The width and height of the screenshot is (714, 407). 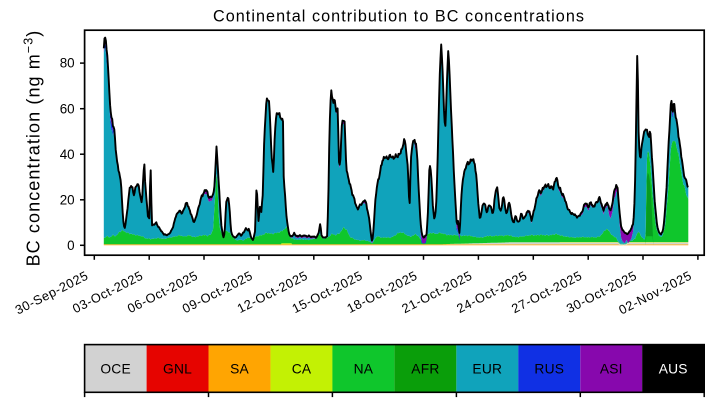 I want to click on svg-text: NA, so click(x=364, y=368).